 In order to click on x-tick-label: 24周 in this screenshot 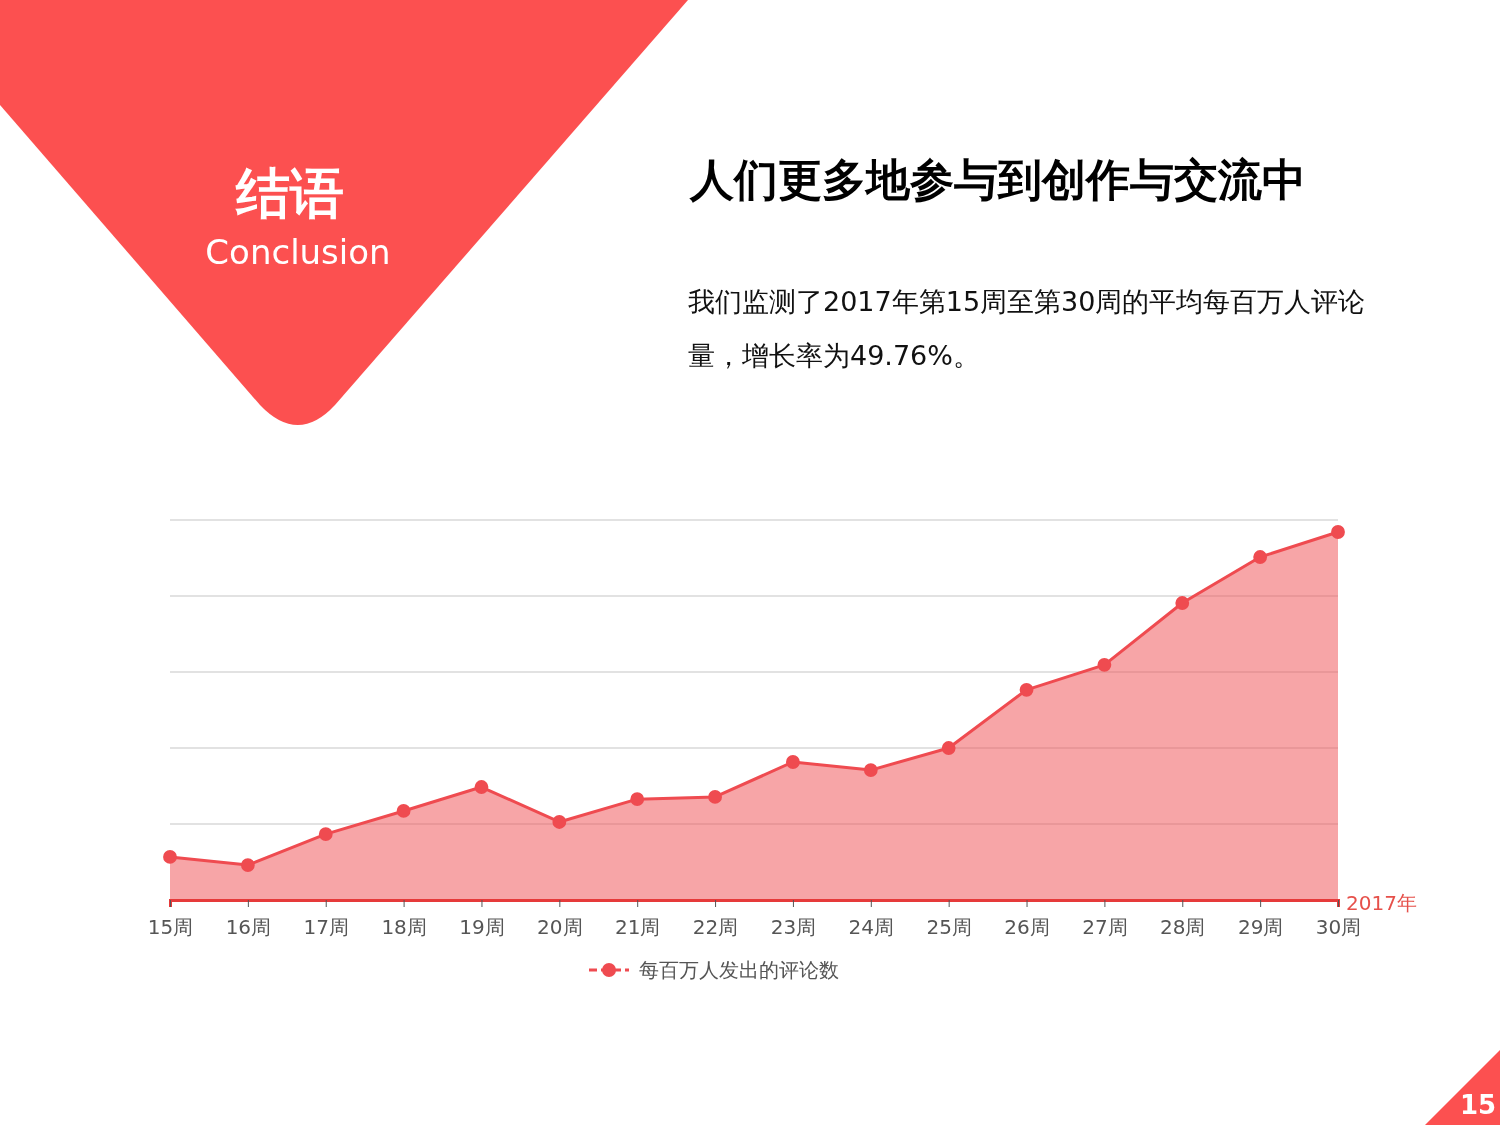, I will do `click(871, 927)`.